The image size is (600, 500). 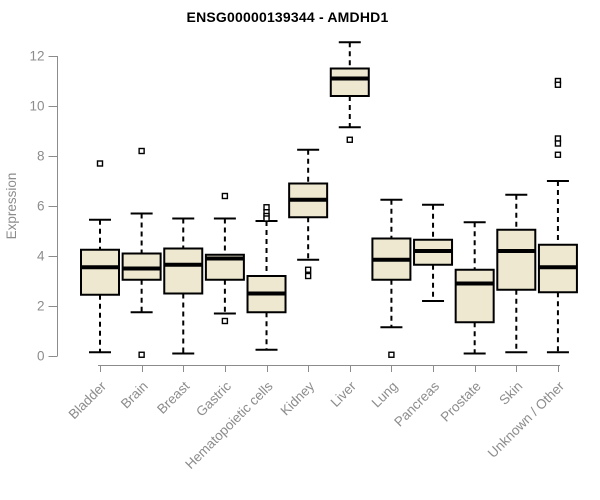 I want to click on box-prostate, so click(x=474, y=288).